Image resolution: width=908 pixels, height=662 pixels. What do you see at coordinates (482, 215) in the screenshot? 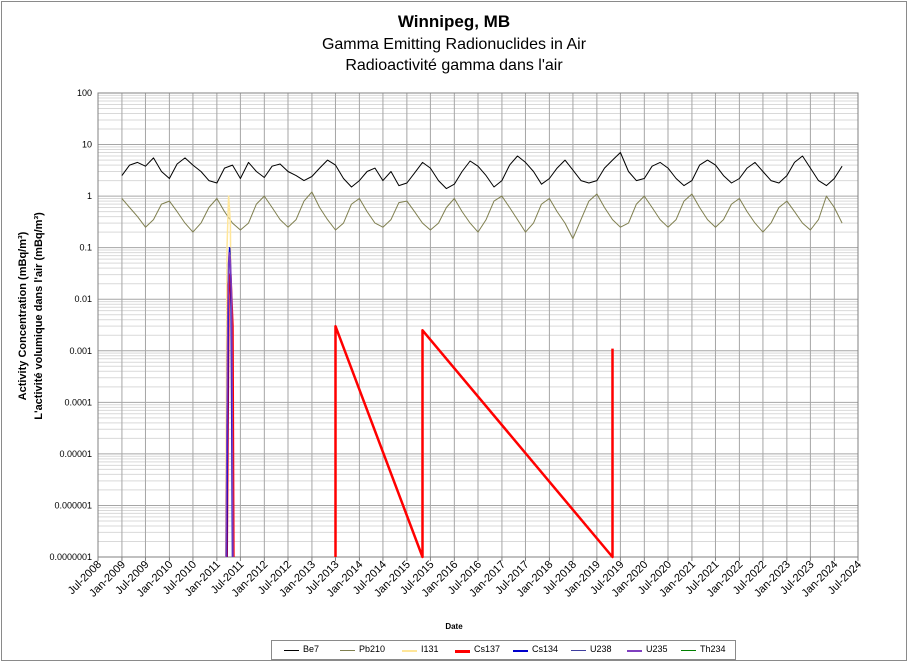
I see `series-pb210-line` at bounding box center [482, 215].